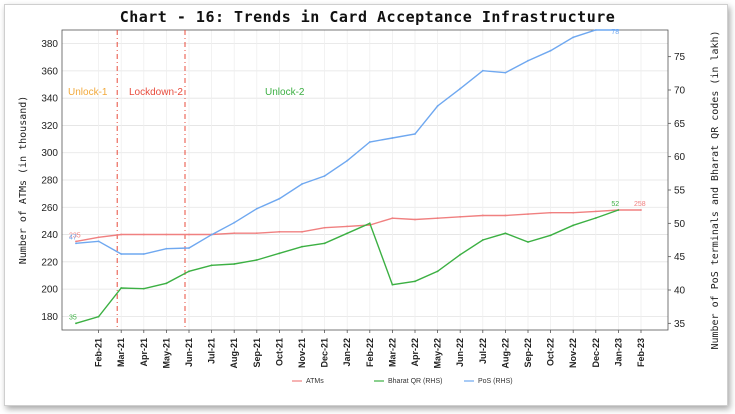  What do you see at coordinates (680, 291) in the screenshot?
I see `ytick-right-label: 40` at bounding box center [680, 291].